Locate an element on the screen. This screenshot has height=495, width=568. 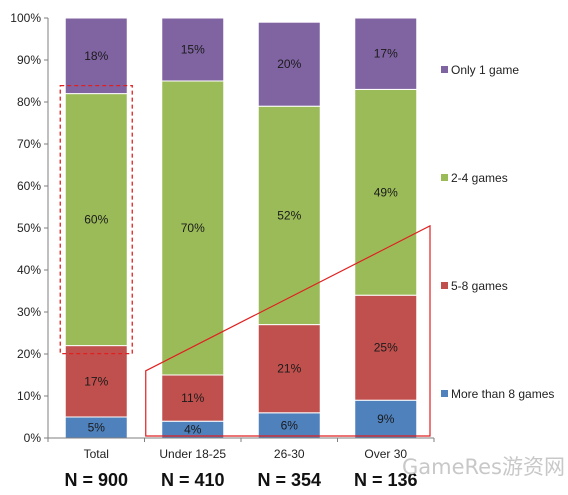
legend-label: 2-4 games is located at coordinates (479, 178).